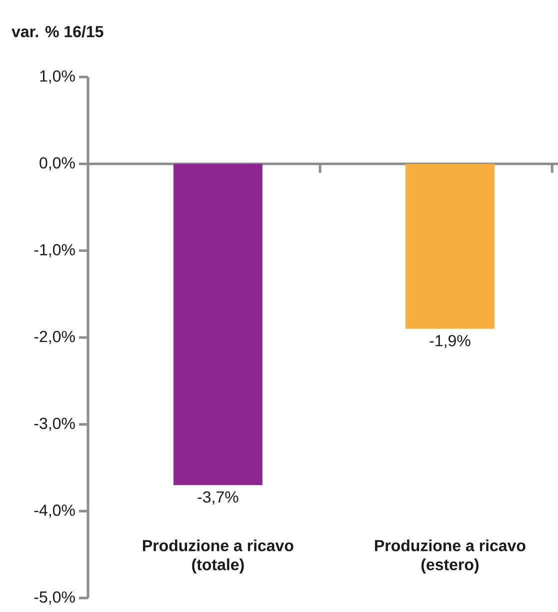 The width and height of the screenshot is (558, 612). Describe the element at coordinates (218, 498) in the screenshot. I see `data-label: -3,7%` at that location.